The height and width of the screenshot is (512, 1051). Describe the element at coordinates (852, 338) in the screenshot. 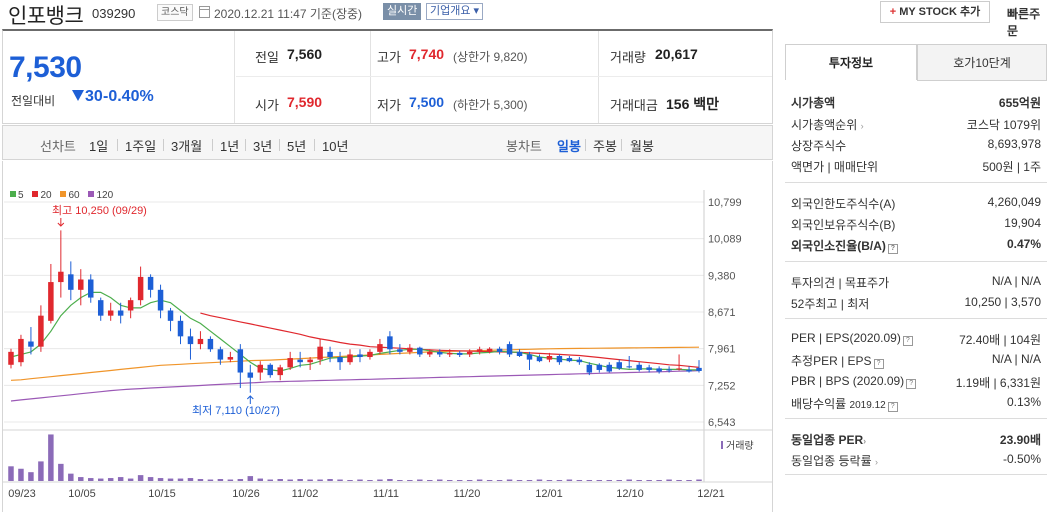

I see `per-label: PER | EPS(2020.09)?` at that location.